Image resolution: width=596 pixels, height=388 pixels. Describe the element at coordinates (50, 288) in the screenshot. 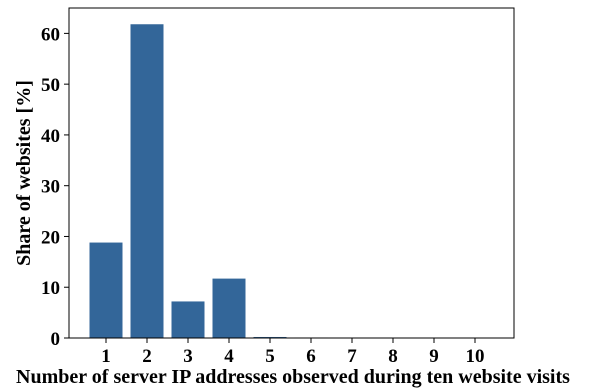

I see `y-tick-label-10: 10` at that location.